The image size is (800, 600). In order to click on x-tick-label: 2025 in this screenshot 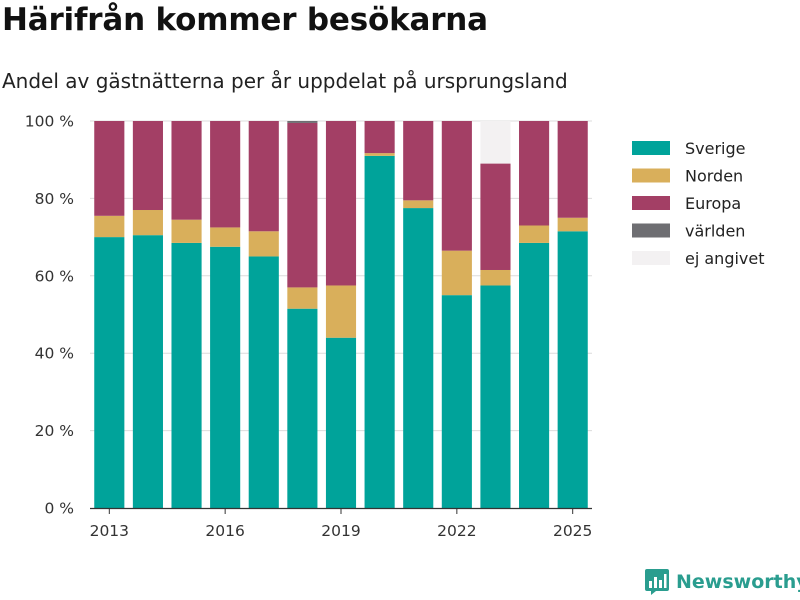, I will do `click(572, 531)`.